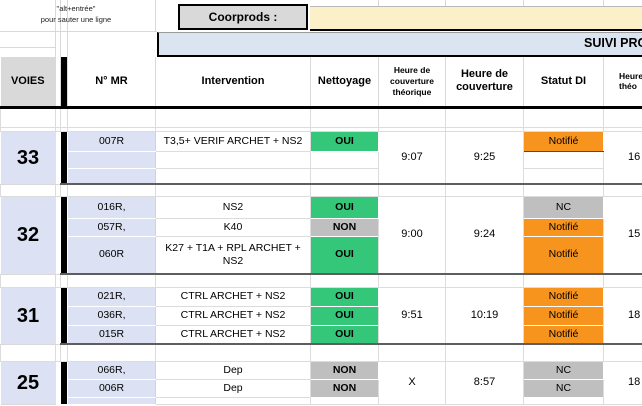 The width and height of the screenshot is (642, 406). Describe the element at coordinates (111, 255) in the screenshot. I see `cell-mr: 060R` at that location.